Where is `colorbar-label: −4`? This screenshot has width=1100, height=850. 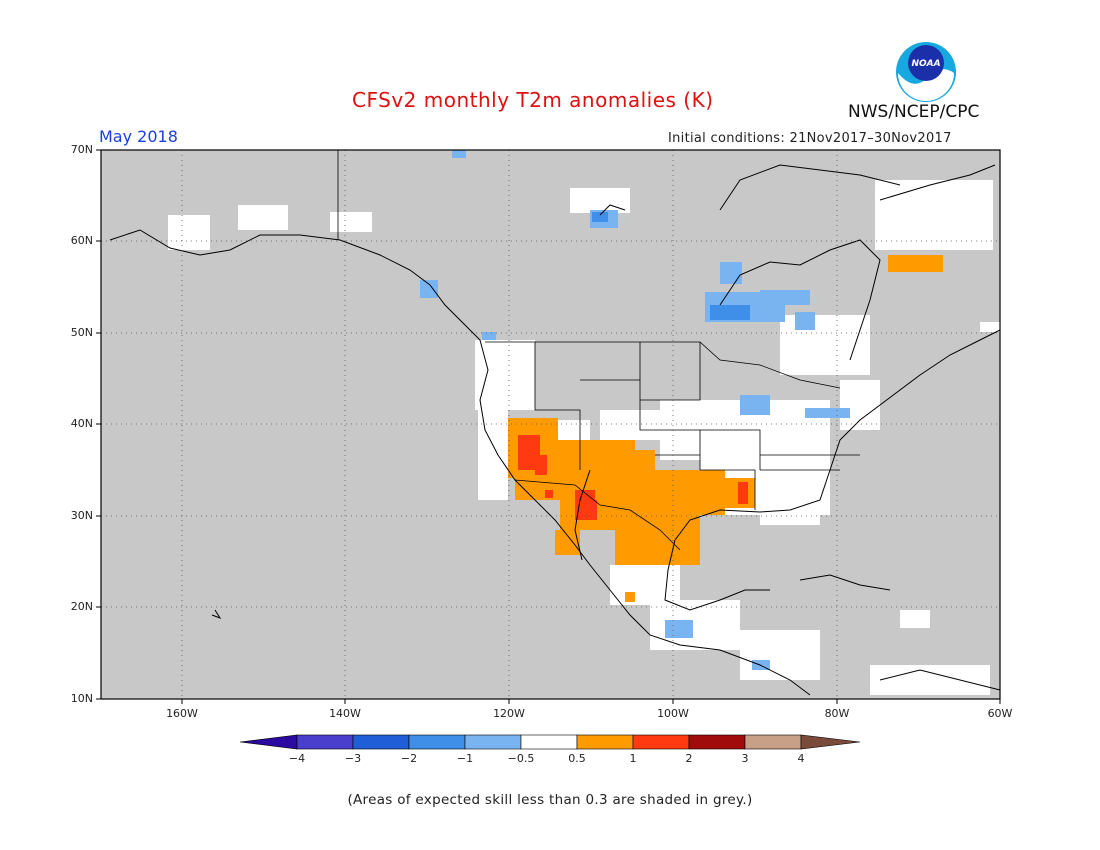 colorbar-label: −4 is located at coordinates (297, 758).